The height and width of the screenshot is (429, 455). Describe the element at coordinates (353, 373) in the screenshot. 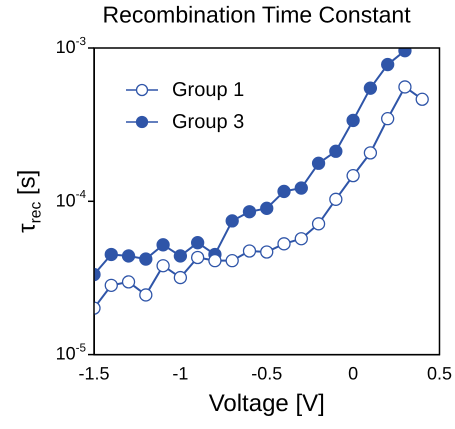

I see `x-tick-label: 0` at that location.